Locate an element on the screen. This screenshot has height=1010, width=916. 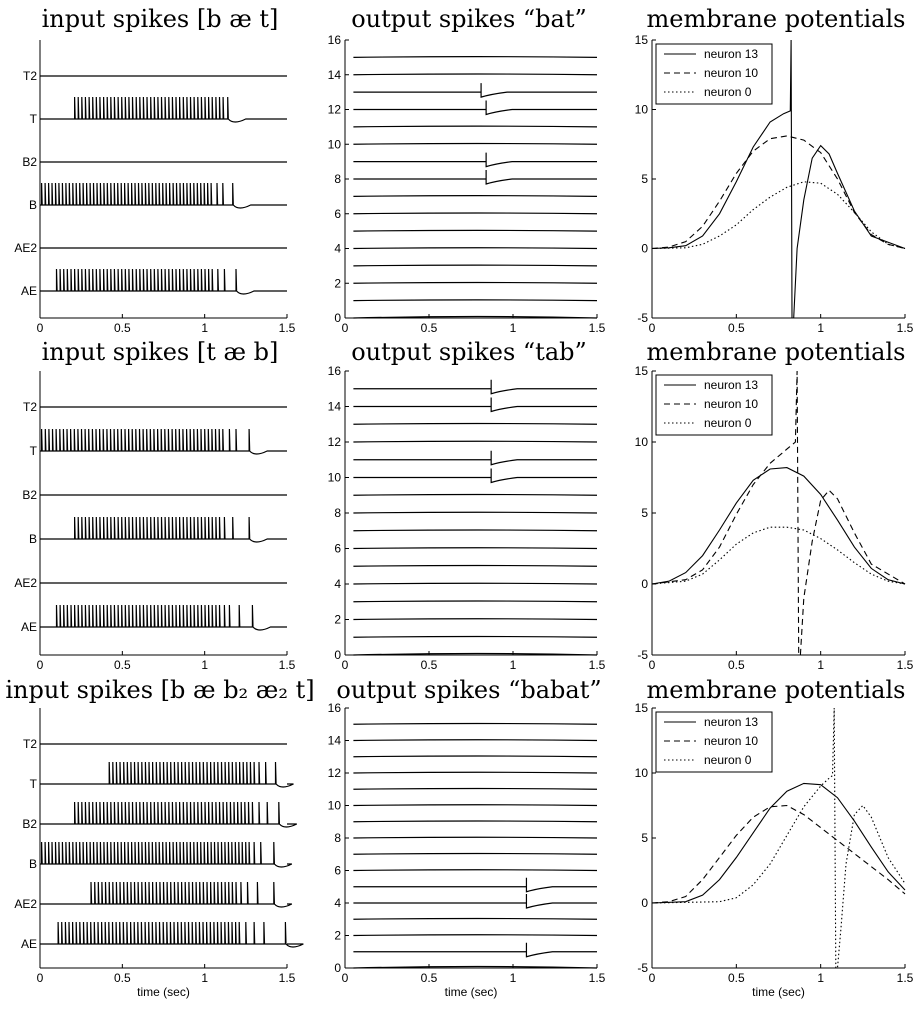
y-tick-label: 12 is located at coordinates (335, 110).